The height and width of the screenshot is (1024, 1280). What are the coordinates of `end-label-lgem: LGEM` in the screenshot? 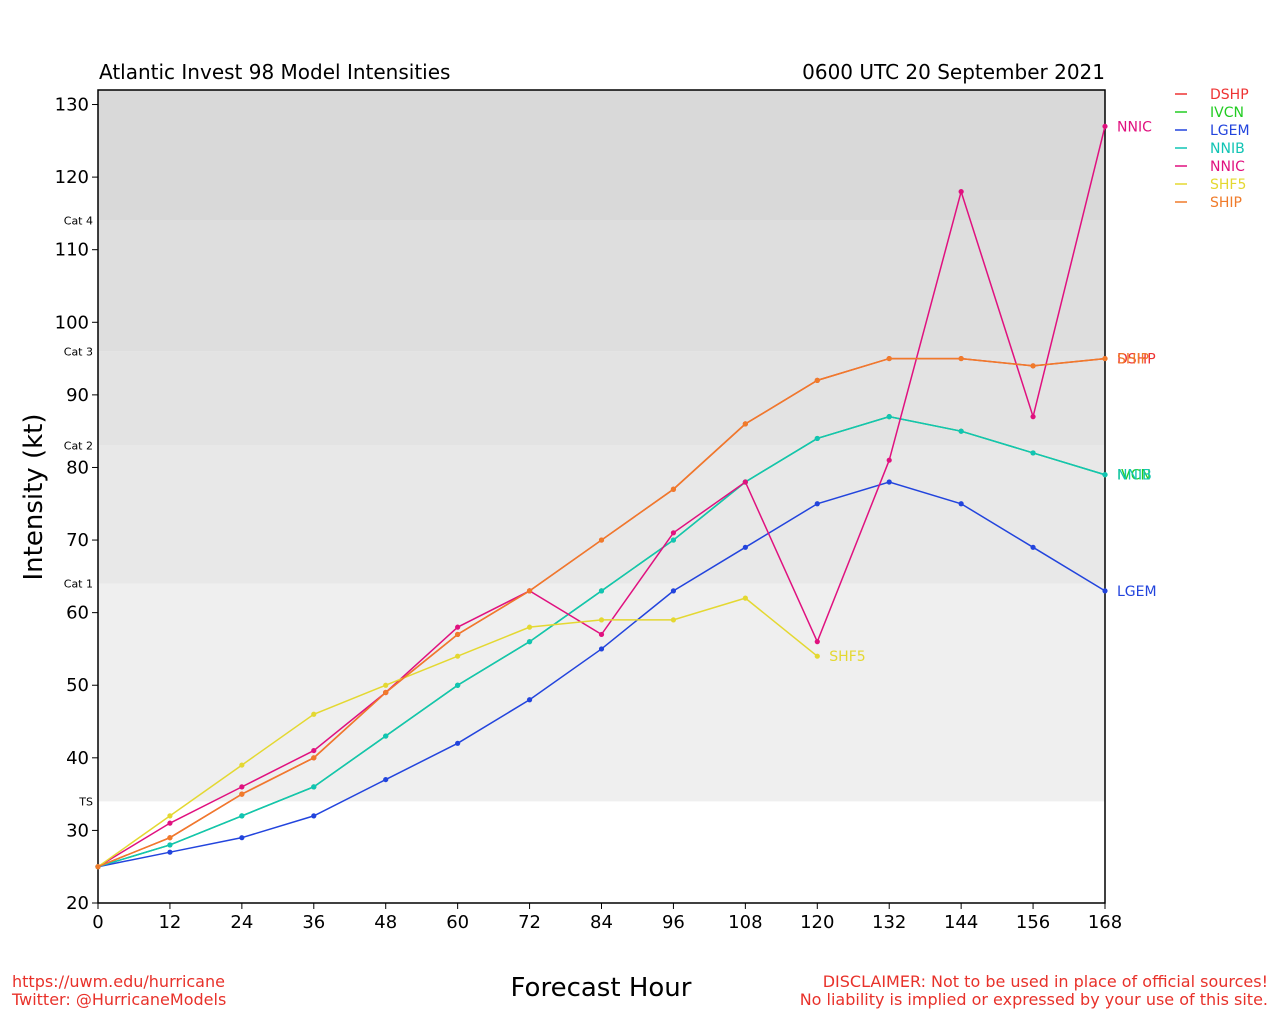 It's located at (1137, 592).